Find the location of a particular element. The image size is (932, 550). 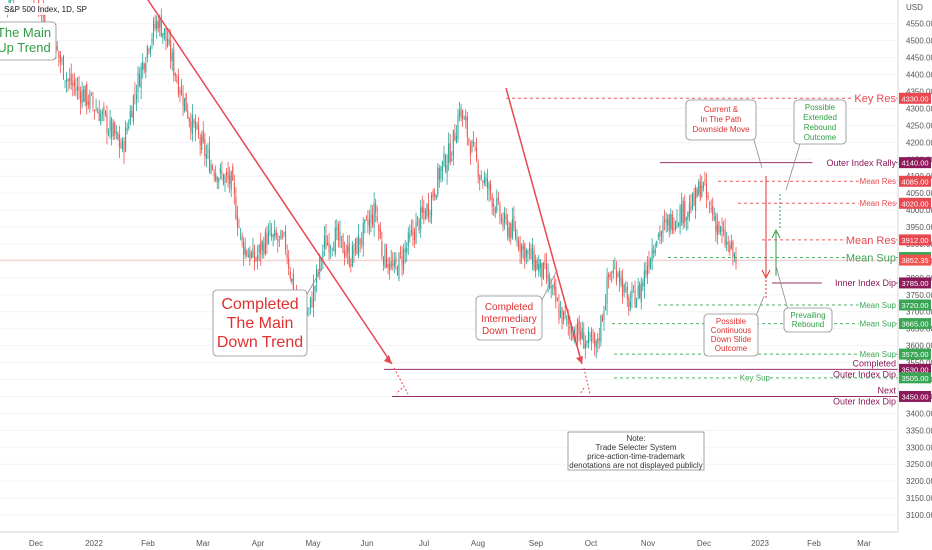

price-tick-label: 4200.00 is located at coordinates (919, 142).